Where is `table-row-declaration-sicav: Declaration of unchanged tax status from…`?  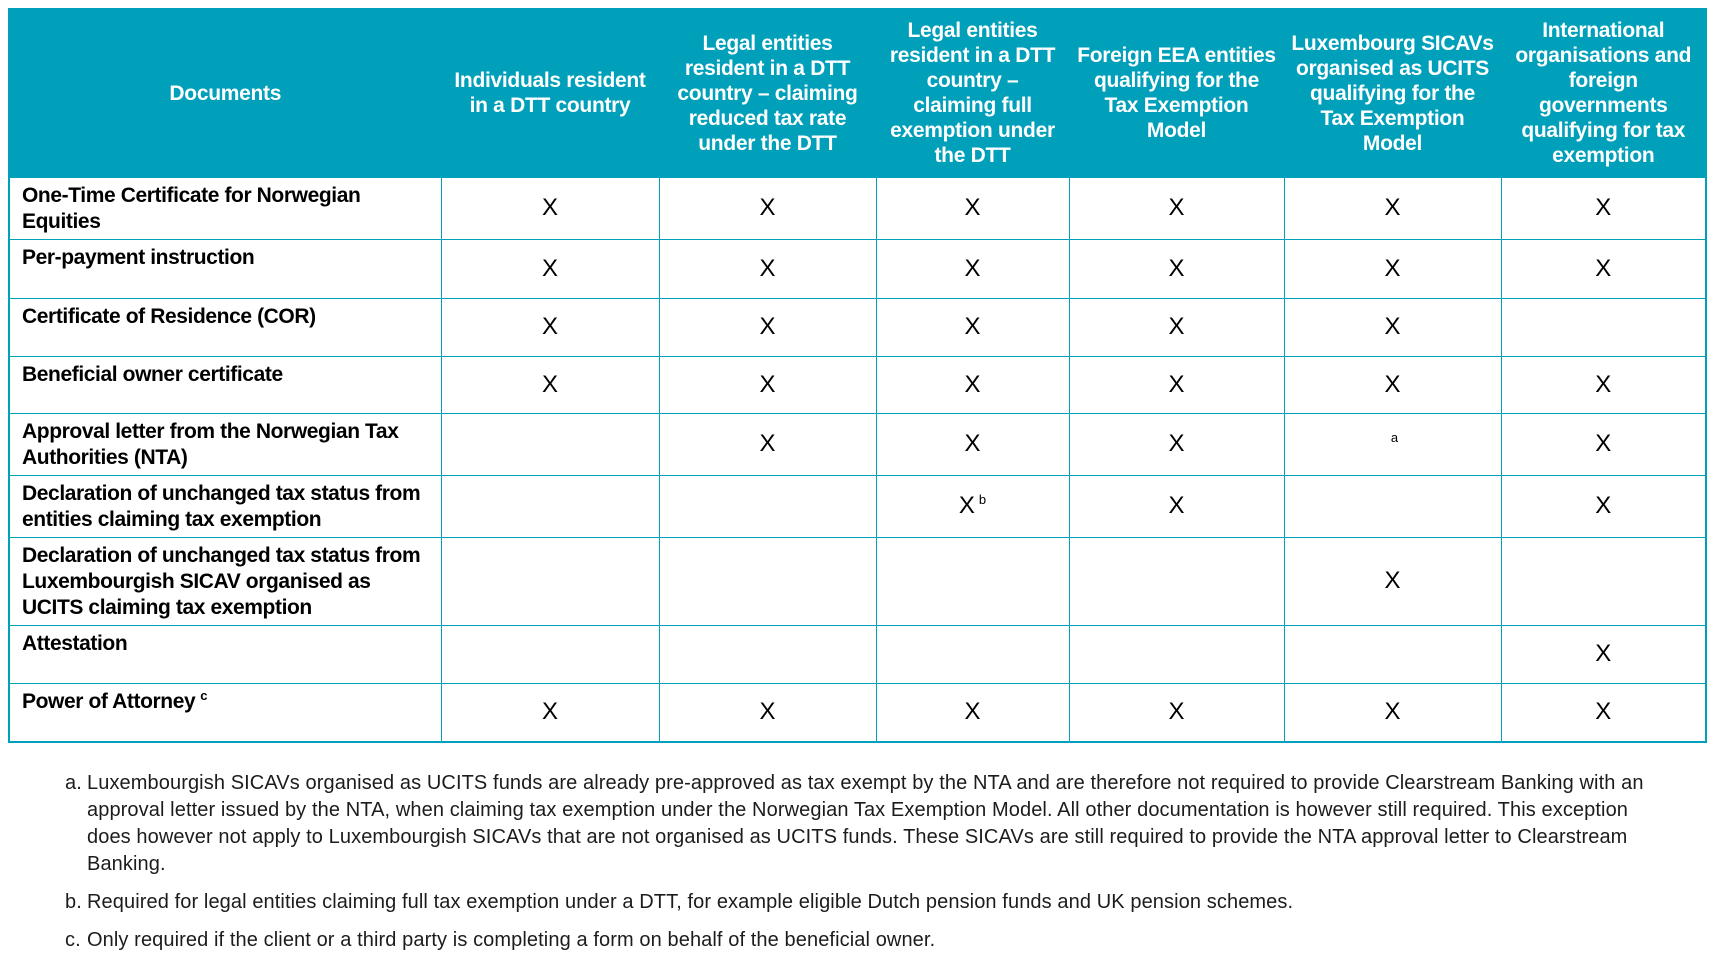 table-row-declaration-sicav: Declaration of unchanged tax status from… is located at coordinates (857, 581).